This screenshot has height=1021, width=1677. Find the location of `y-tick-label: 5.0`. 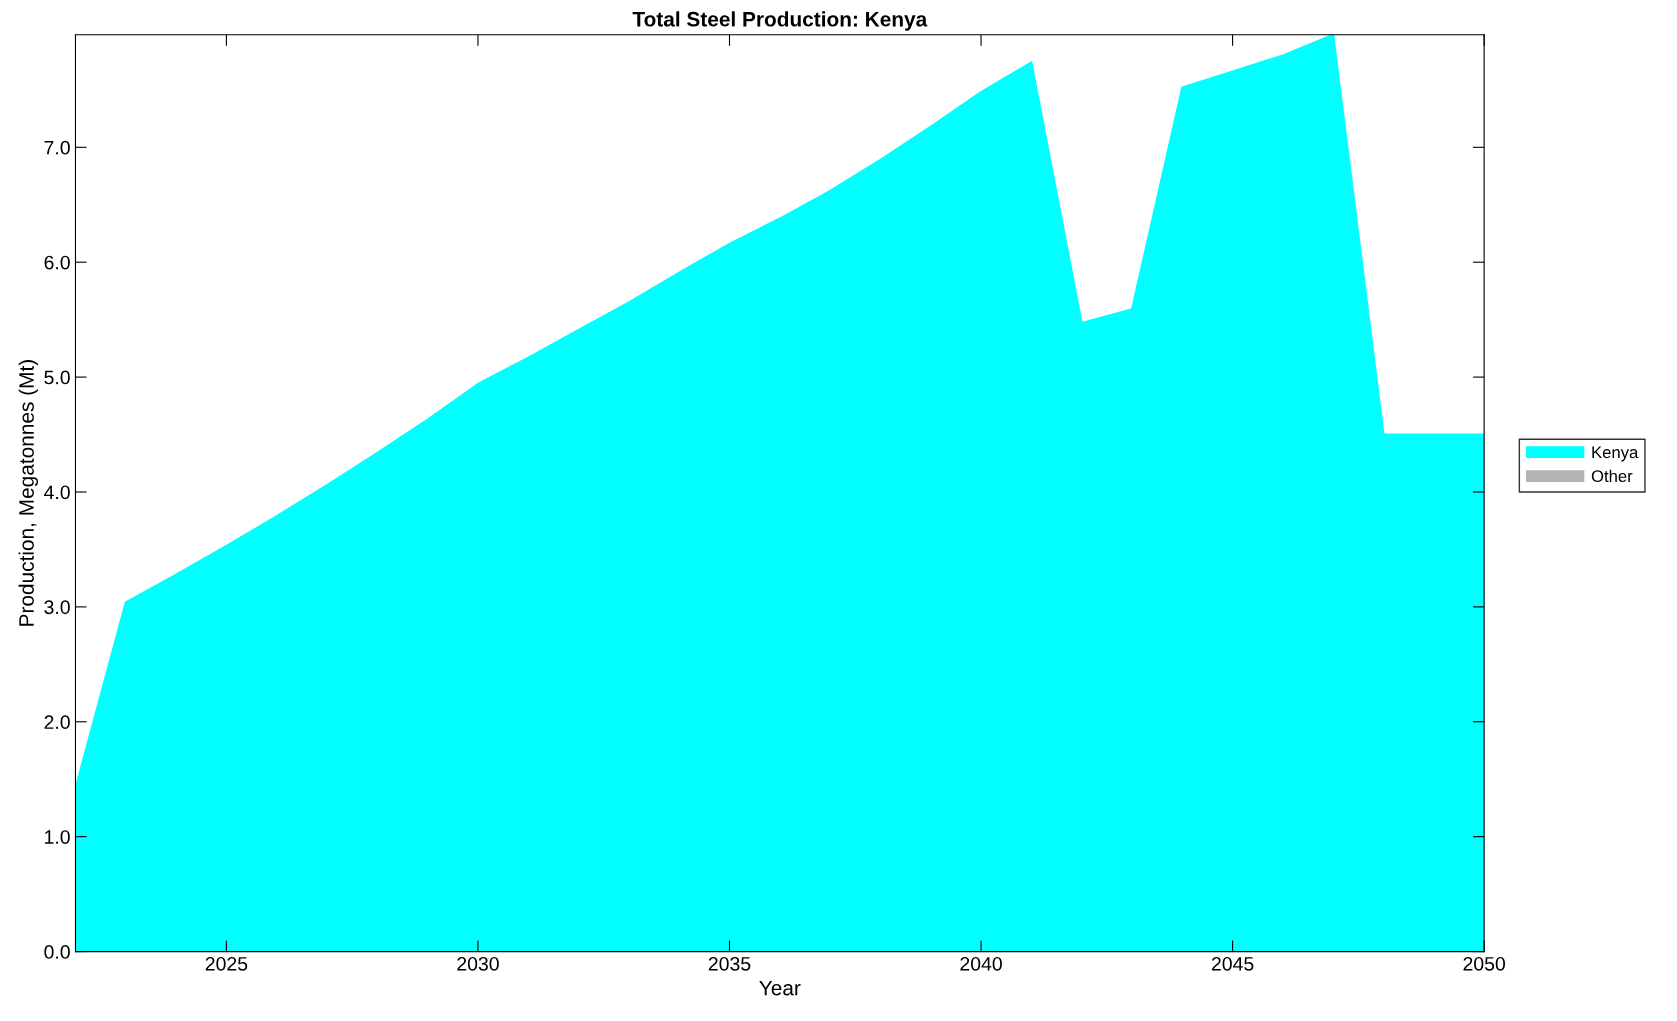

y-tick-label: 5.0 is located at coordinates (57, 377).